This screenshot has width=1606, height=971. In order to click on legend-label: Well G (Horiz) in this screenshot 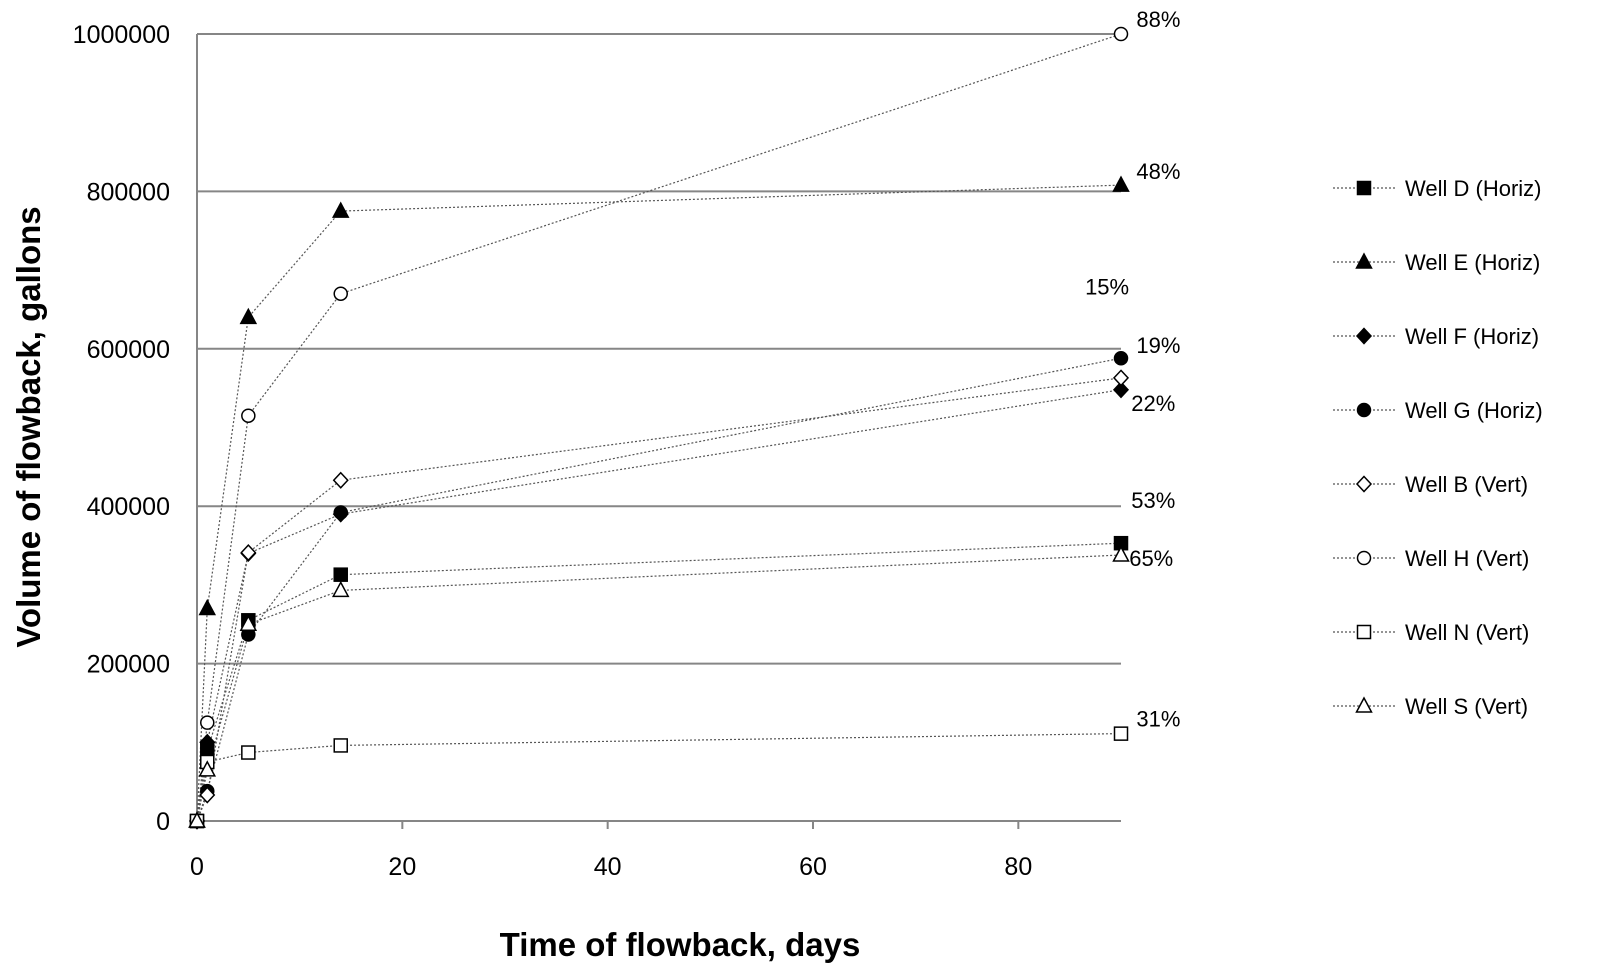, I will do `click(1474, 410)`.